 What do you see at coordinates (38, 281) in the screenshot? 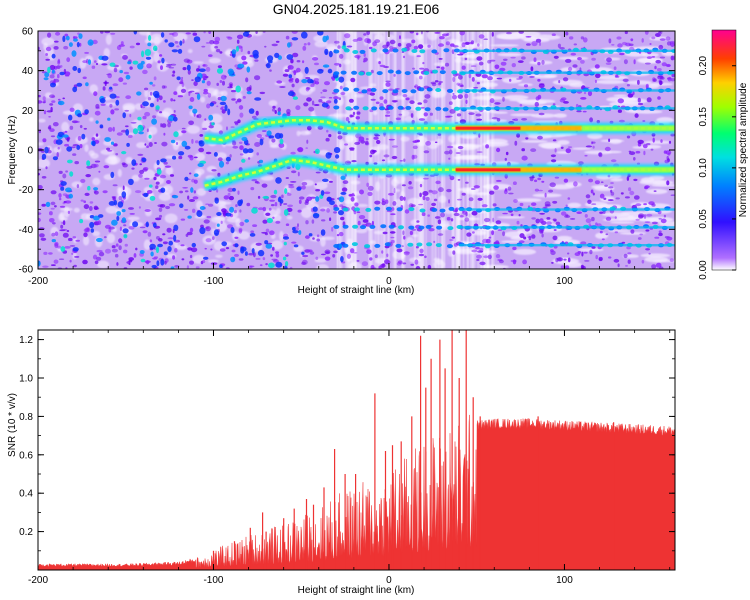
I see `spectrogram-x-tick-label: -200` at bounding box center [38, 281].